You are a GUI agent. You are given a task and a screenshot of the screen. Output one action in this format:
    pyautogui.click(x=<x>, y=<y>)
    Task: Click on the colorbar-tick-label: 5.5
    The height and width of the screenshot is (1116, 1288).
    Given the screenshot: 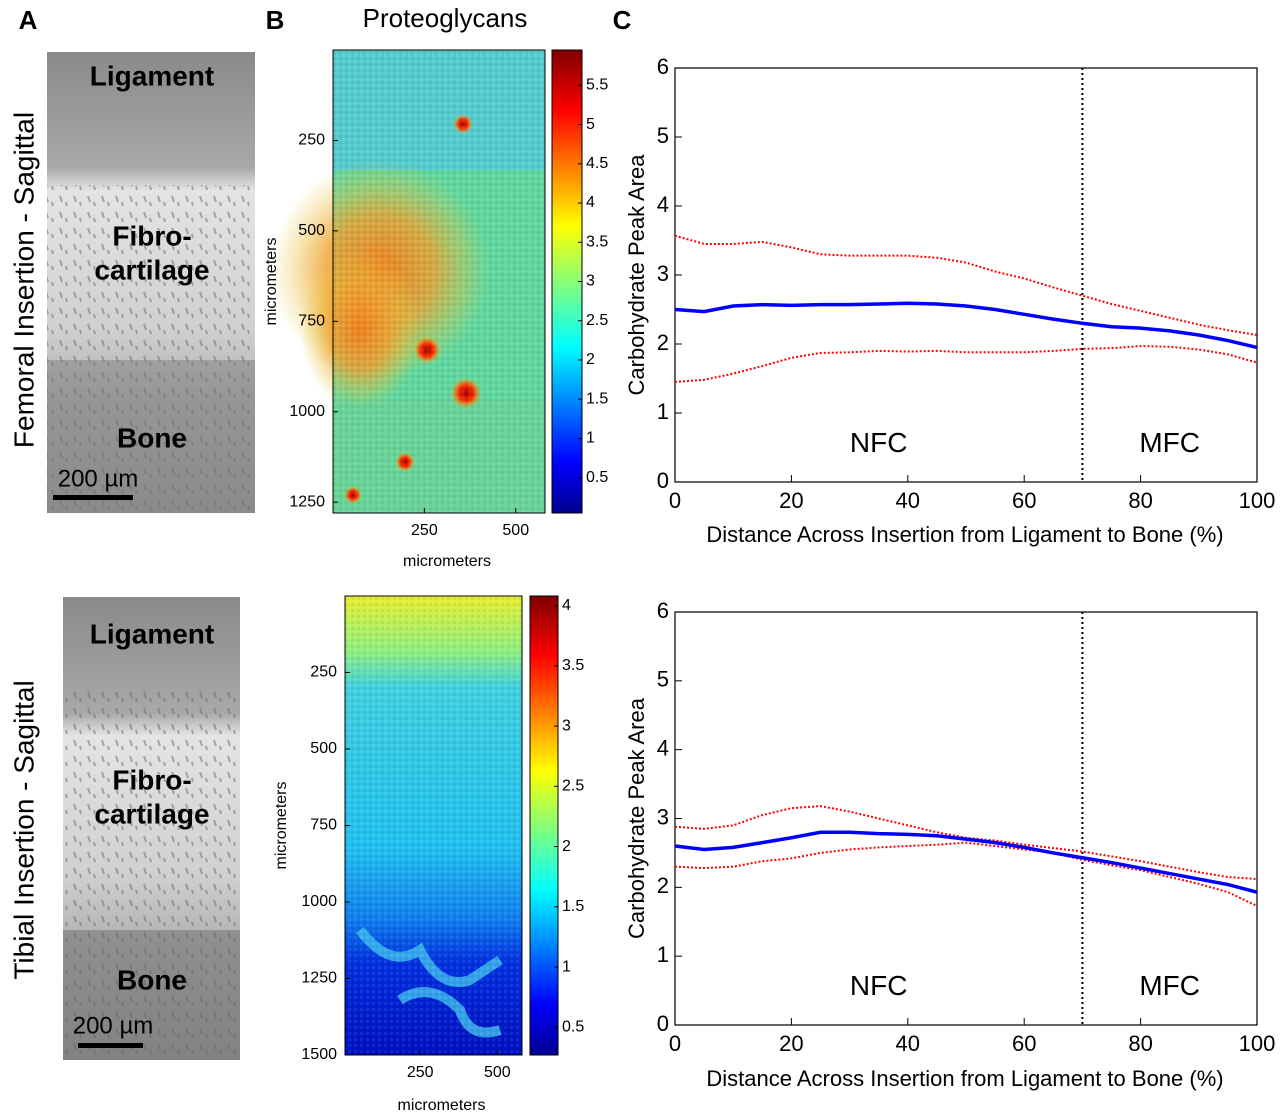 What is the action you would take?
    pyautogui.click(x=597, y=85)
    